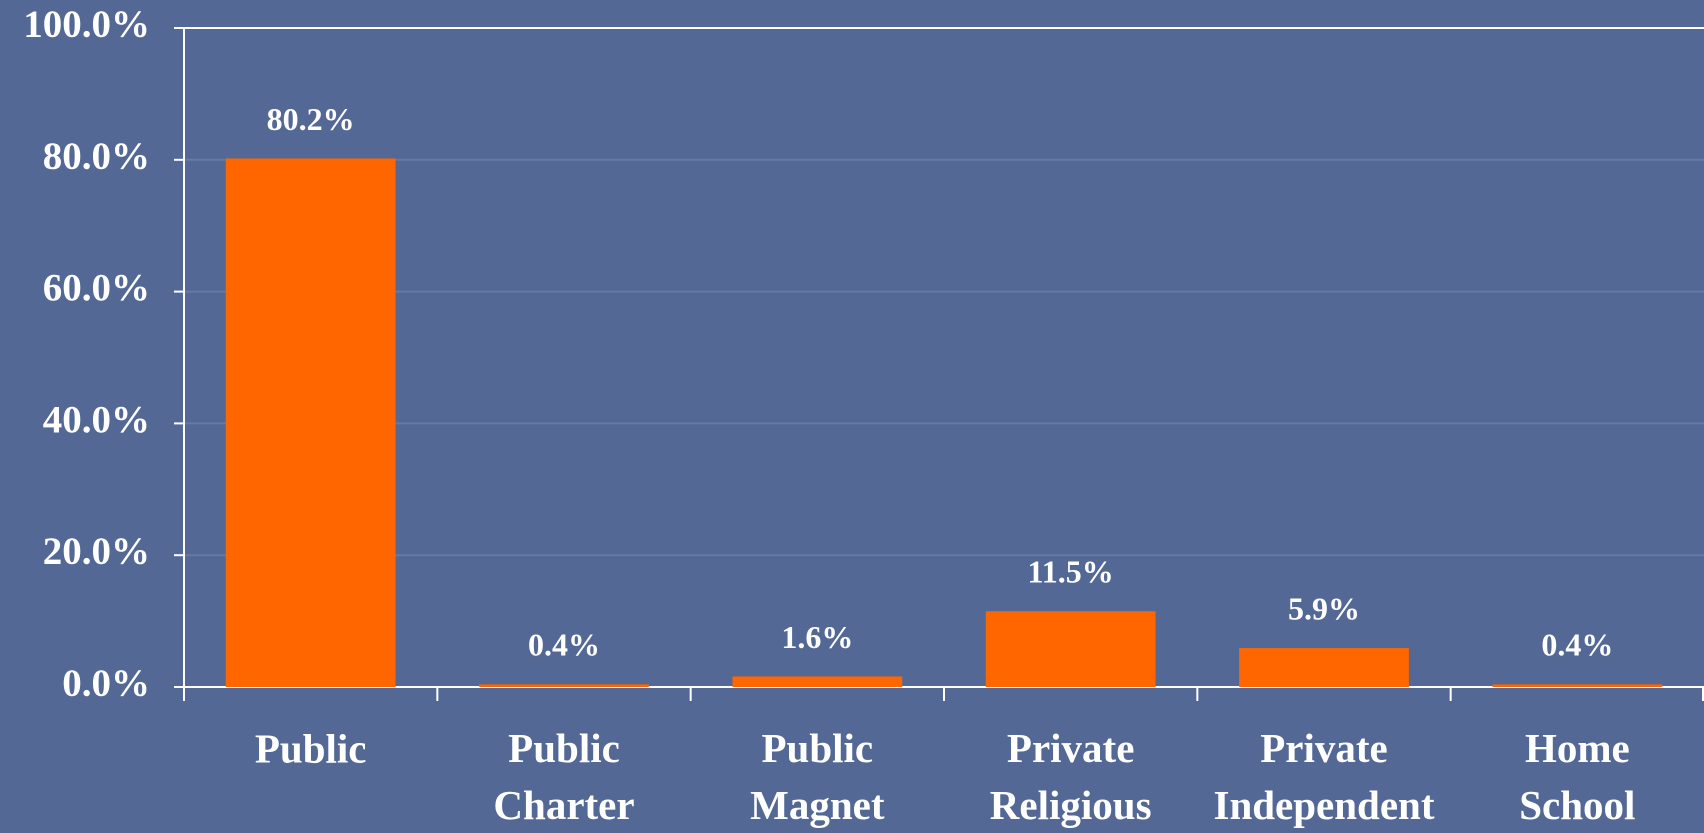 This screenshot has height=833, width=1704. Describe the element at coordinates (1324, 608) in the screenshot. I see `data-label: 5.9%` at that location.